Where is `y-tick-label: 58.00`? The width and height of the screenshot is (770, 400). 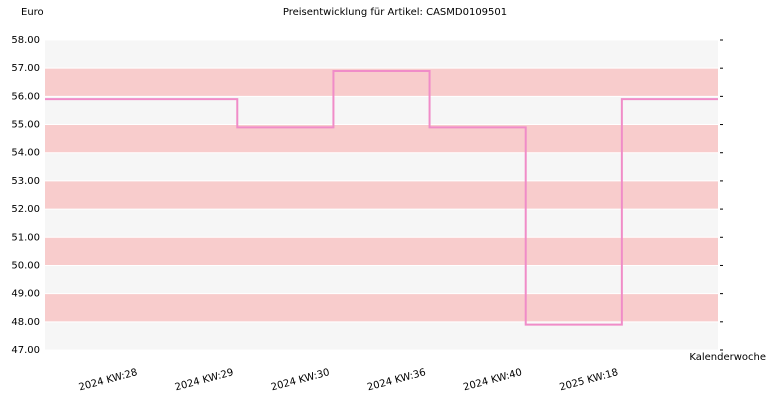 y-tick-label: 58.00 is located at coordinates (25, 40).